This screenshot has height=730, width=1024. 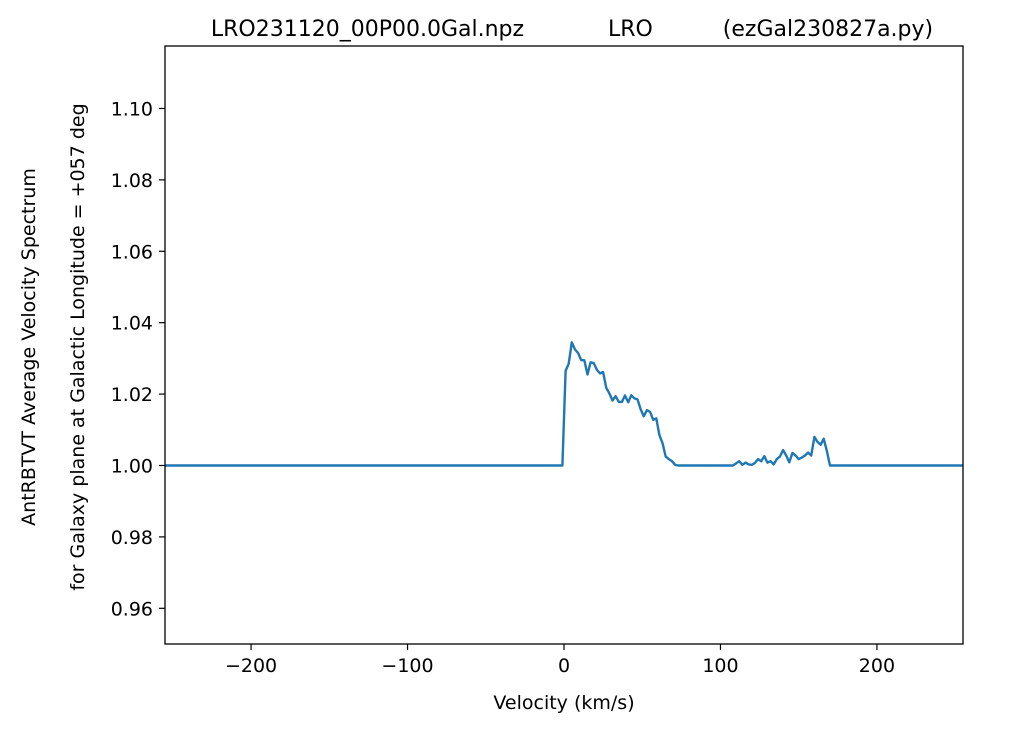 I want to click on series-layer, so click(x=564, y=404).